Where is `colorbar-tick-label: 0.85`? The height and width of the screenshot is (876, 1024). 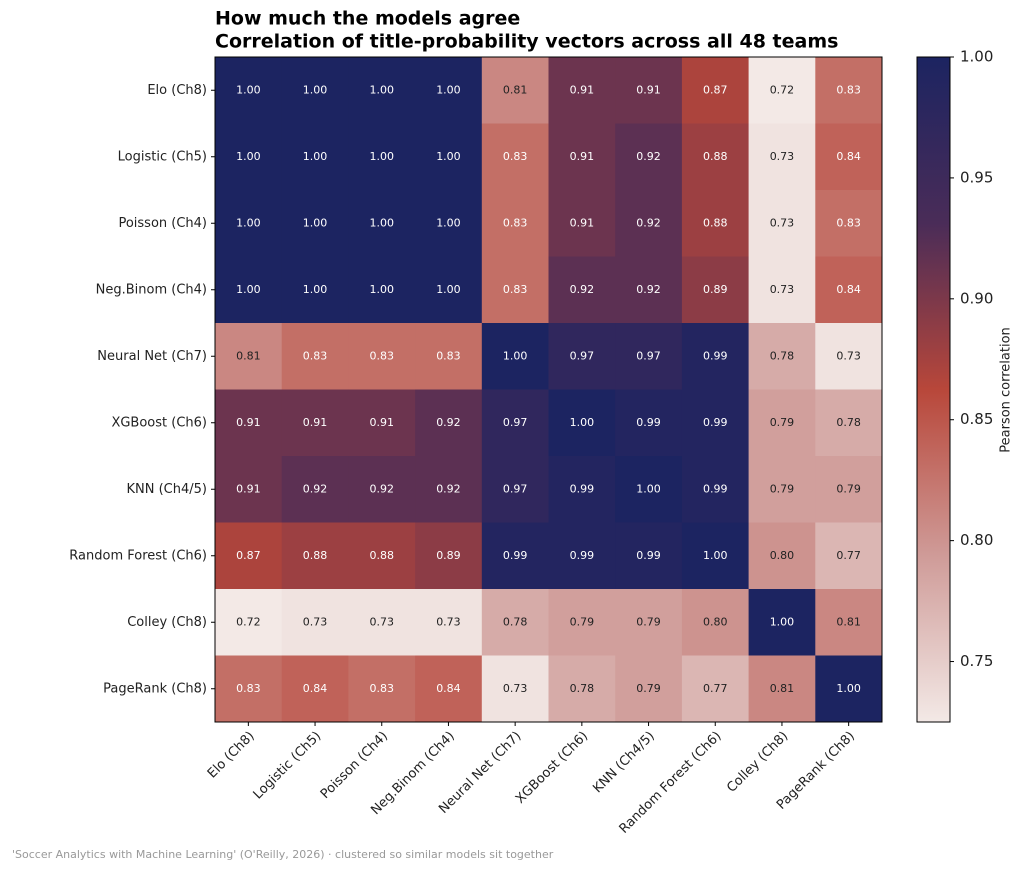 colorbar-tick-label: 0.85 is located at coordinates (976, 419).